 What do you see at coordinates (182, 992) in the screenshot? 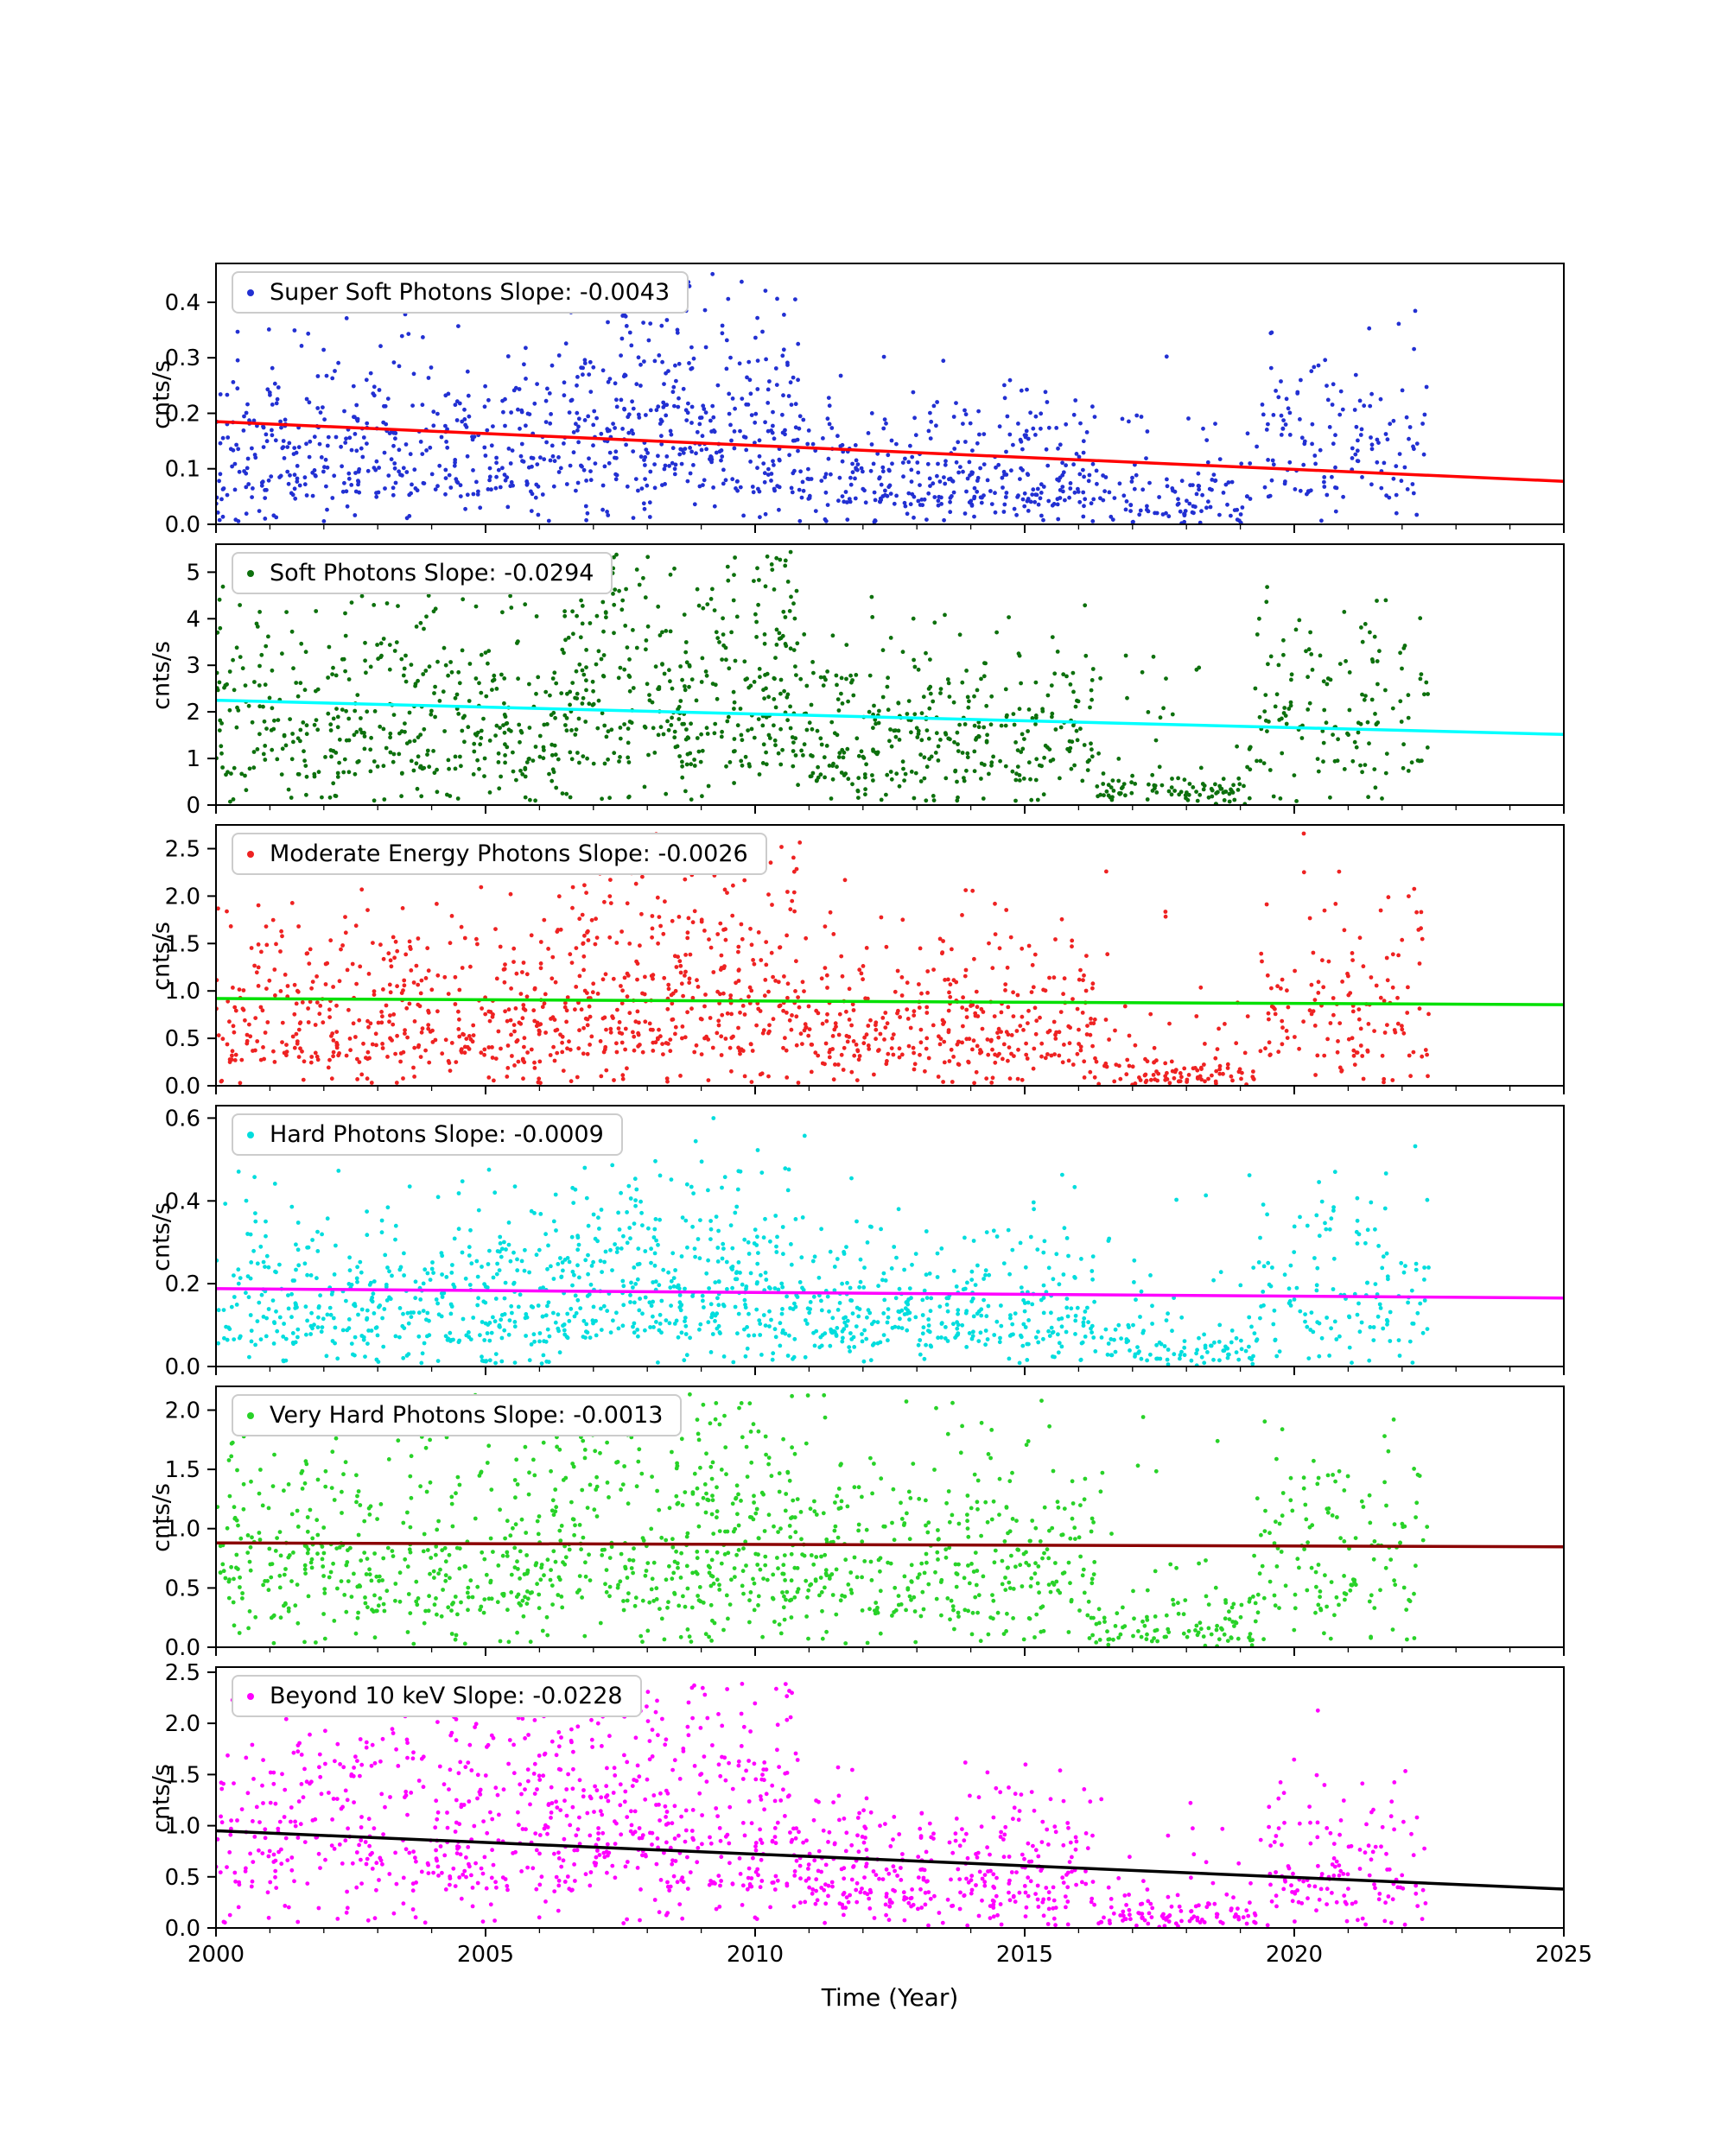
I see `svg-text: 1.0` at bounding box center [182, 992].